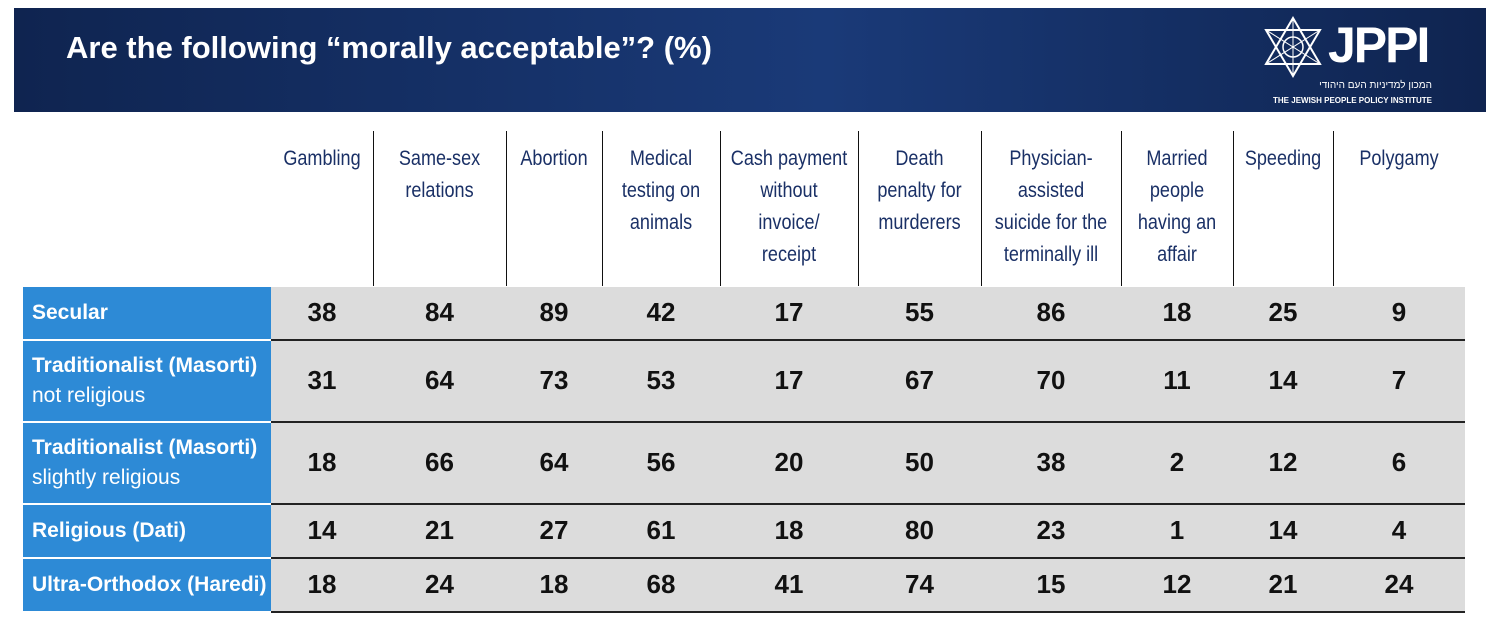 The width and height of the screenshot is (1498, 629). I want to click on table-cell: 61, so click(661, 530).